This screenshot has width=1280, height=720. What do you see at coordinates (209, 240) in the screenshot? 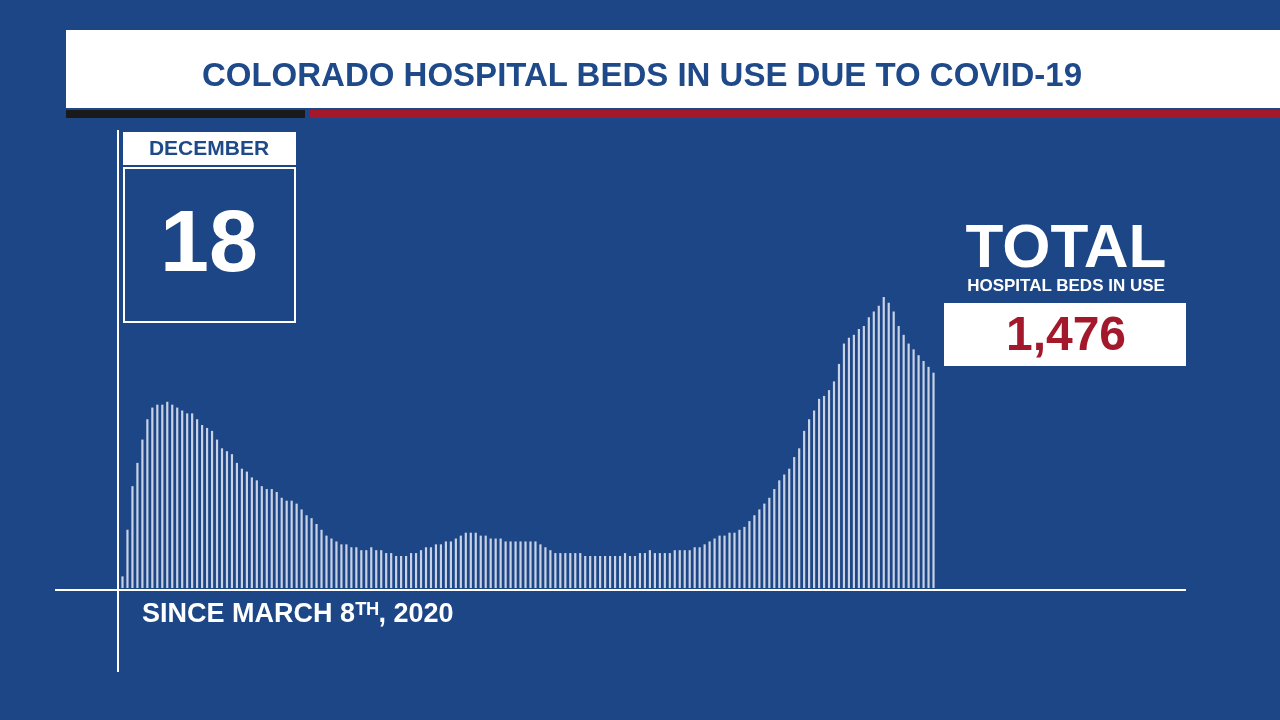
I see `text: 18` at bounding box center [209, 240].